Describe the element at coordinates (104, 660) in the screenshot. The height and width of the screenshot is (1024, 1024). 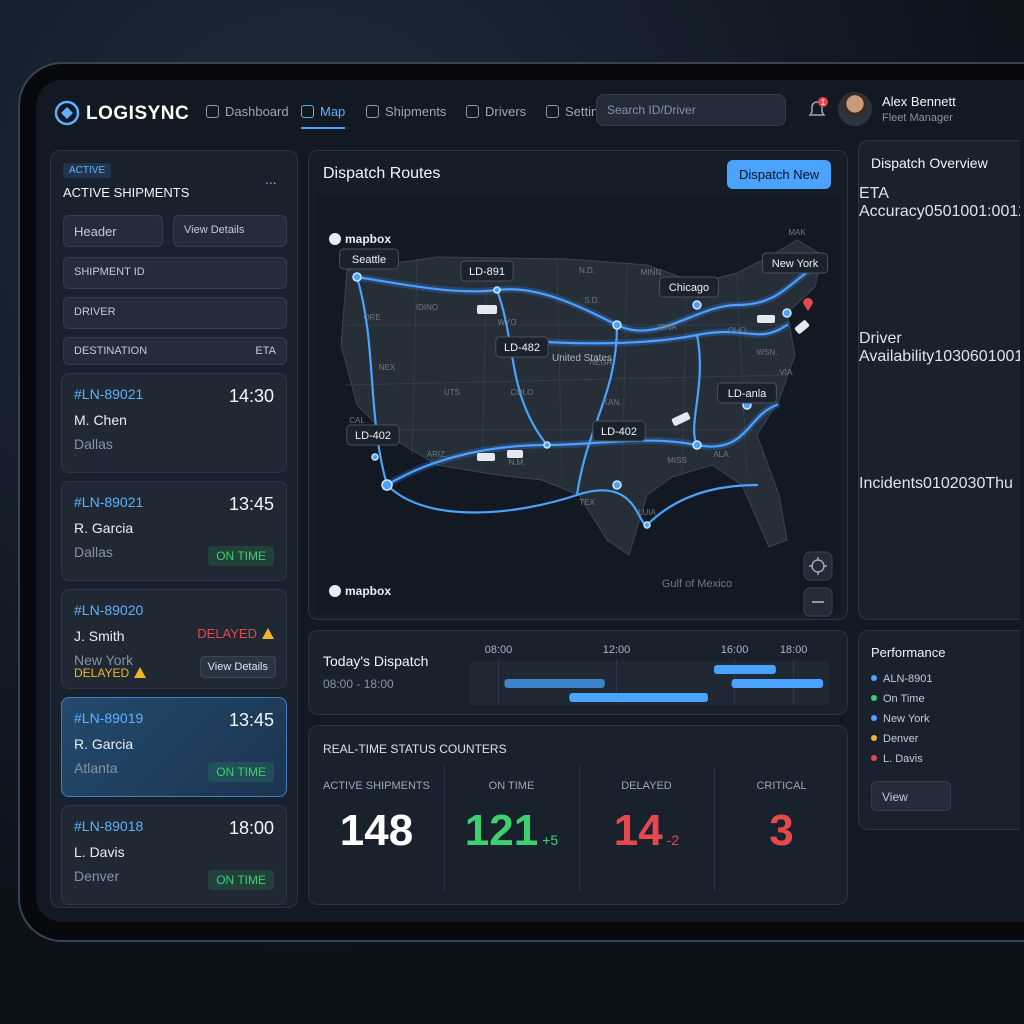
I see `destination: New York` at that location.